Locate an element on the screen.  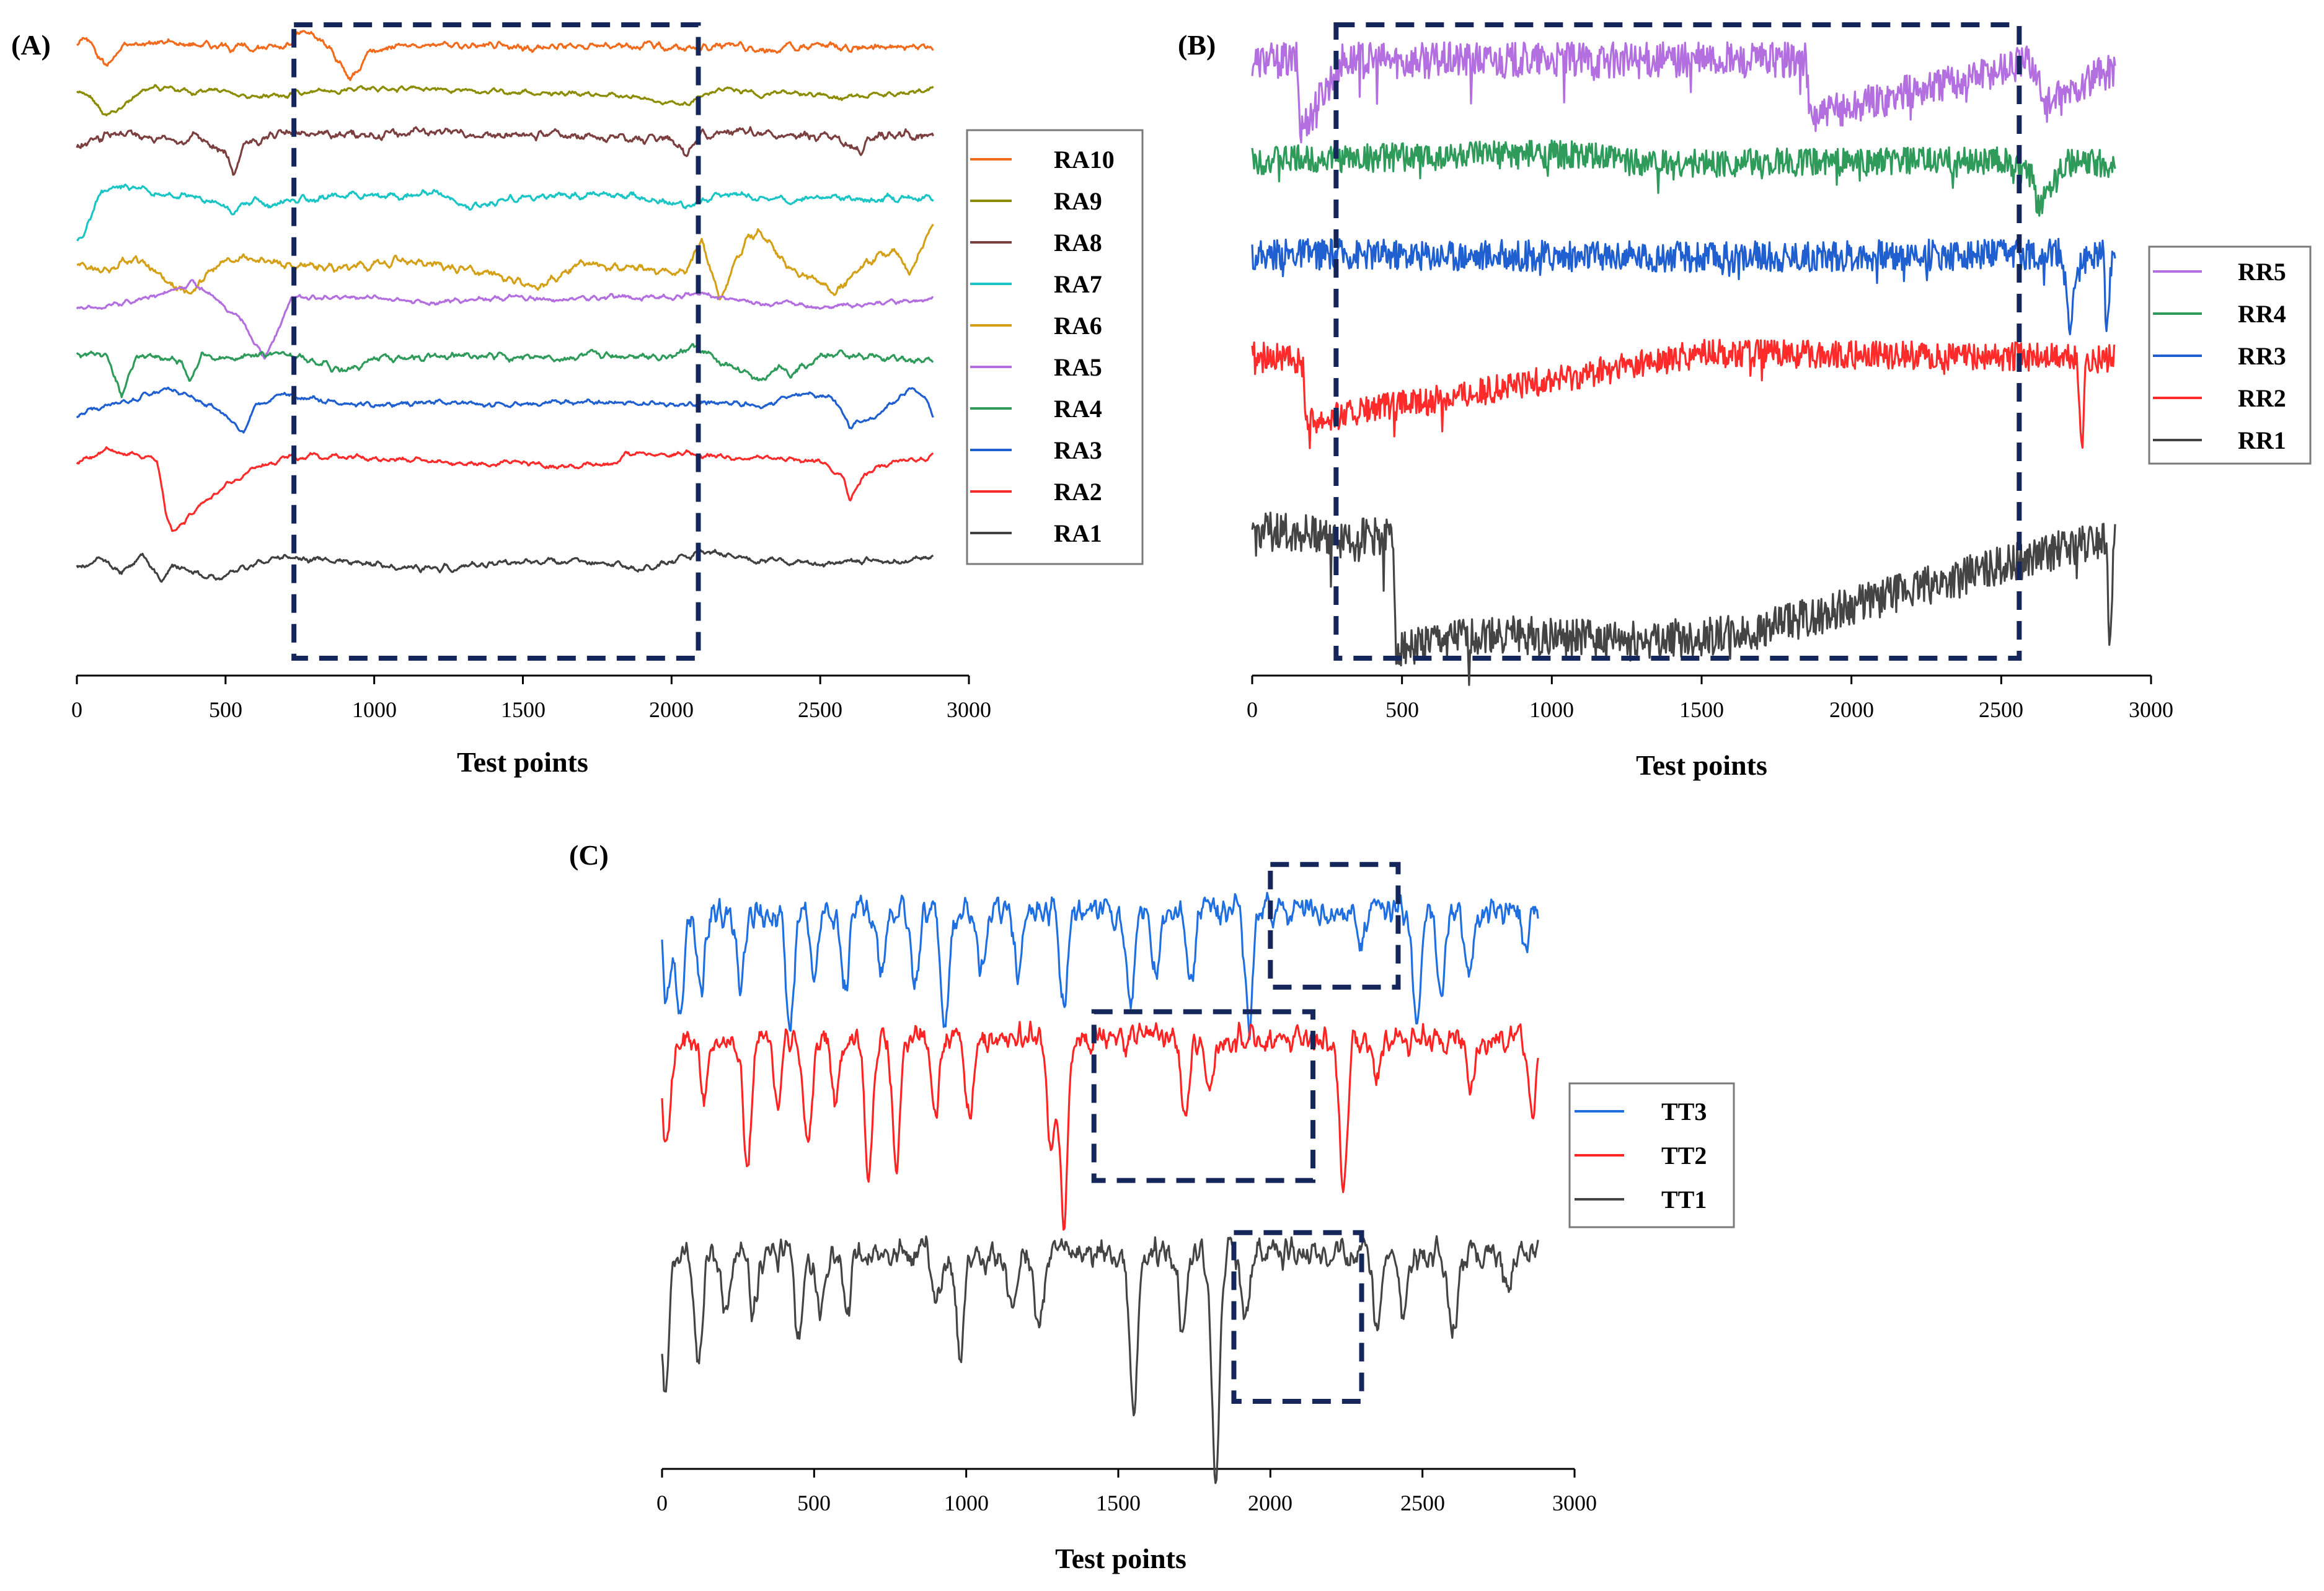
panel-c-tick-label: 2500 is located at coordinates (1422, 1503).